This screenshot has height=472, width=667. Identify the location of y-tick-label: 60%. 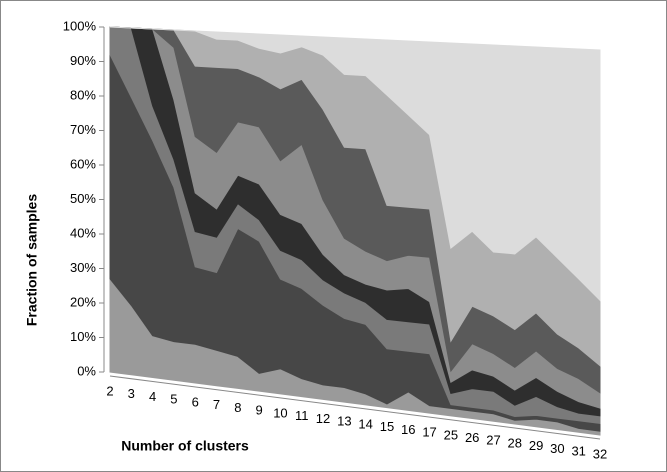
(83, 163).